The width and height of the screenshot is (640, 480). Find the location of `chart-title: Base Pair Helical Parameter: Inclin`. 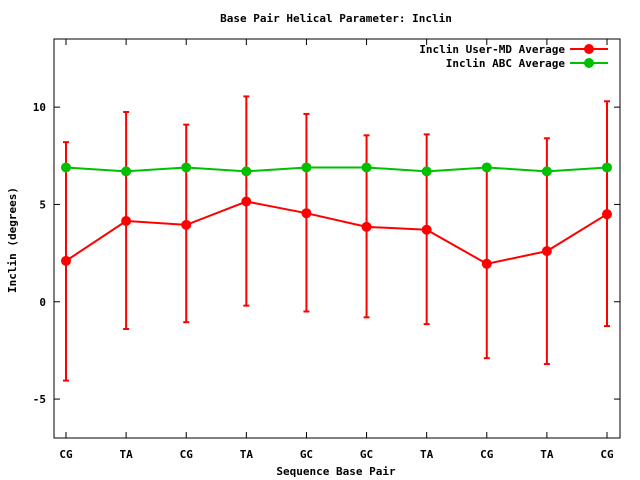

chart-title: Base Pair Helical Parameter: Inclin is located at coordinates (336, 18).